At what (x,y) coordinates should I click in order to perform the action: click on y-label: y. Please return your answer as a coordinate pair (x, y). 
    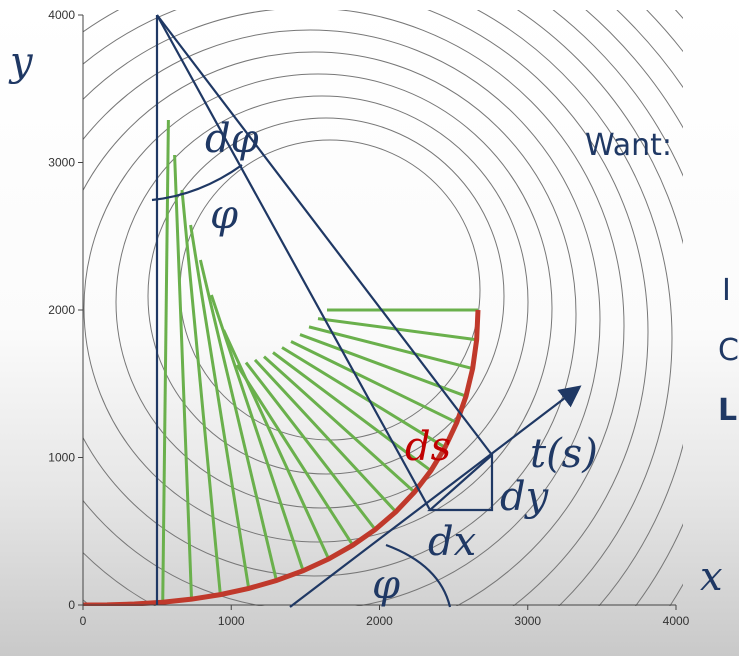
    Looking at the image, I should click on (21, 62).